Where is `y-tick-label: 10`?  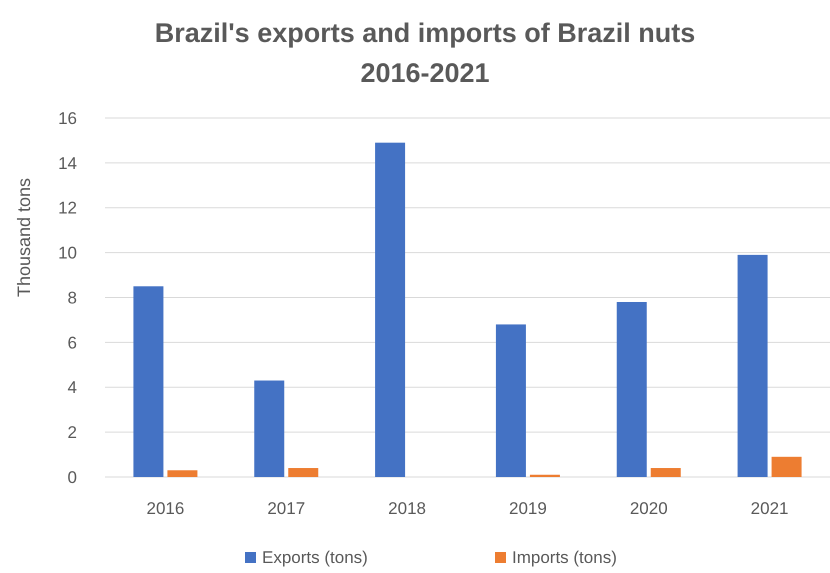
y-tick-label: 10 is located at coordinates (67, 253).